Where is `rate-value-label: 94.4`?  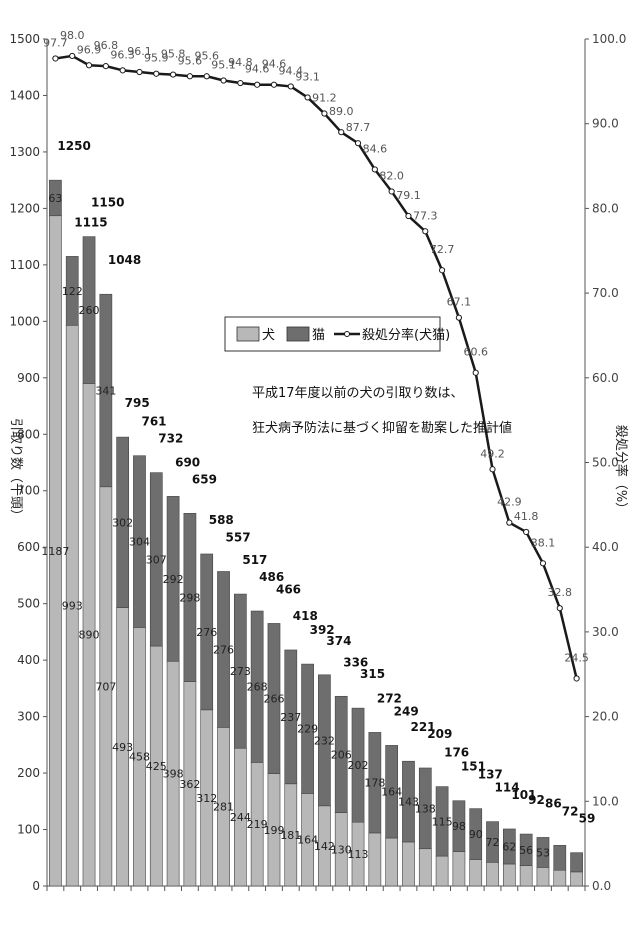
rate-value-label: 94.4 is located at coordinates (291, 70).